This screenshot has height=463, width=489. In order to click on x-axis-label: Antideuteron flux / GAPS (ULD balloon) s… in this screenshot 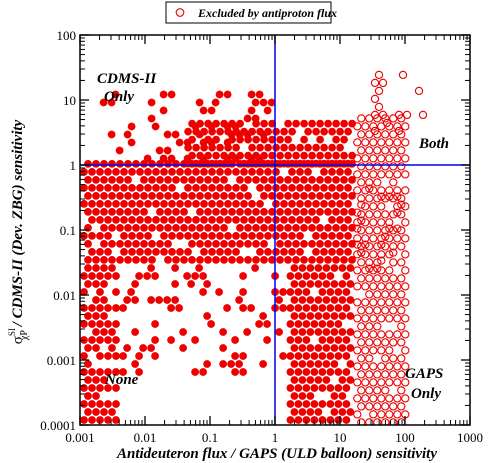, I will do `click(276, 454)`.